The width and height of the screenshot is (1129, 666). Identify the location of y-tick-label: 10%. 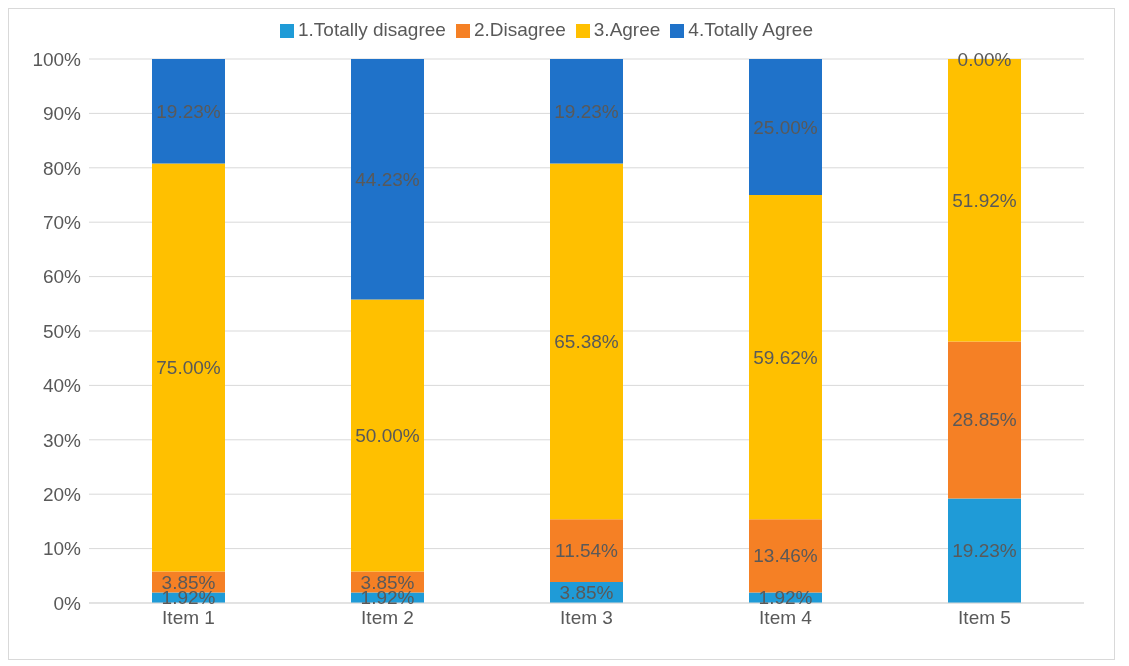
(62, 549).